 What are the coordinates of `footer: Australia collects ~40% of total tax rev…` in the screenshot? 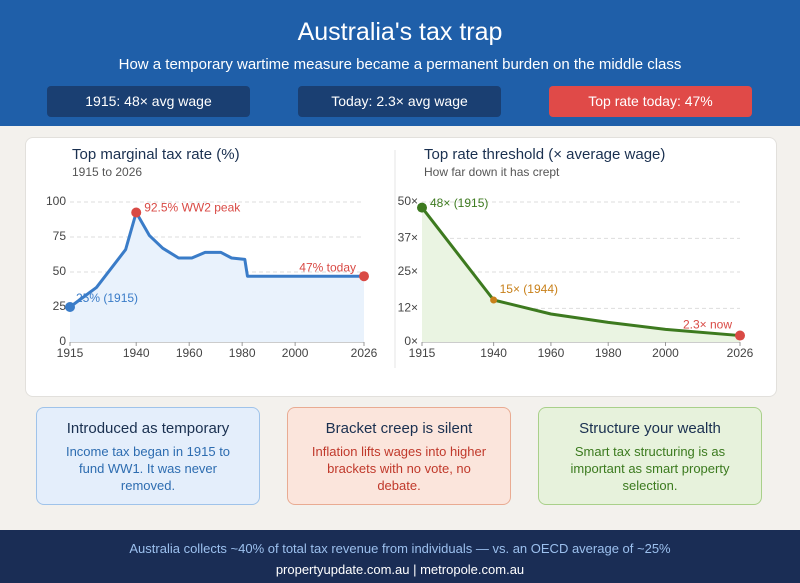 It's located at (400, 556).